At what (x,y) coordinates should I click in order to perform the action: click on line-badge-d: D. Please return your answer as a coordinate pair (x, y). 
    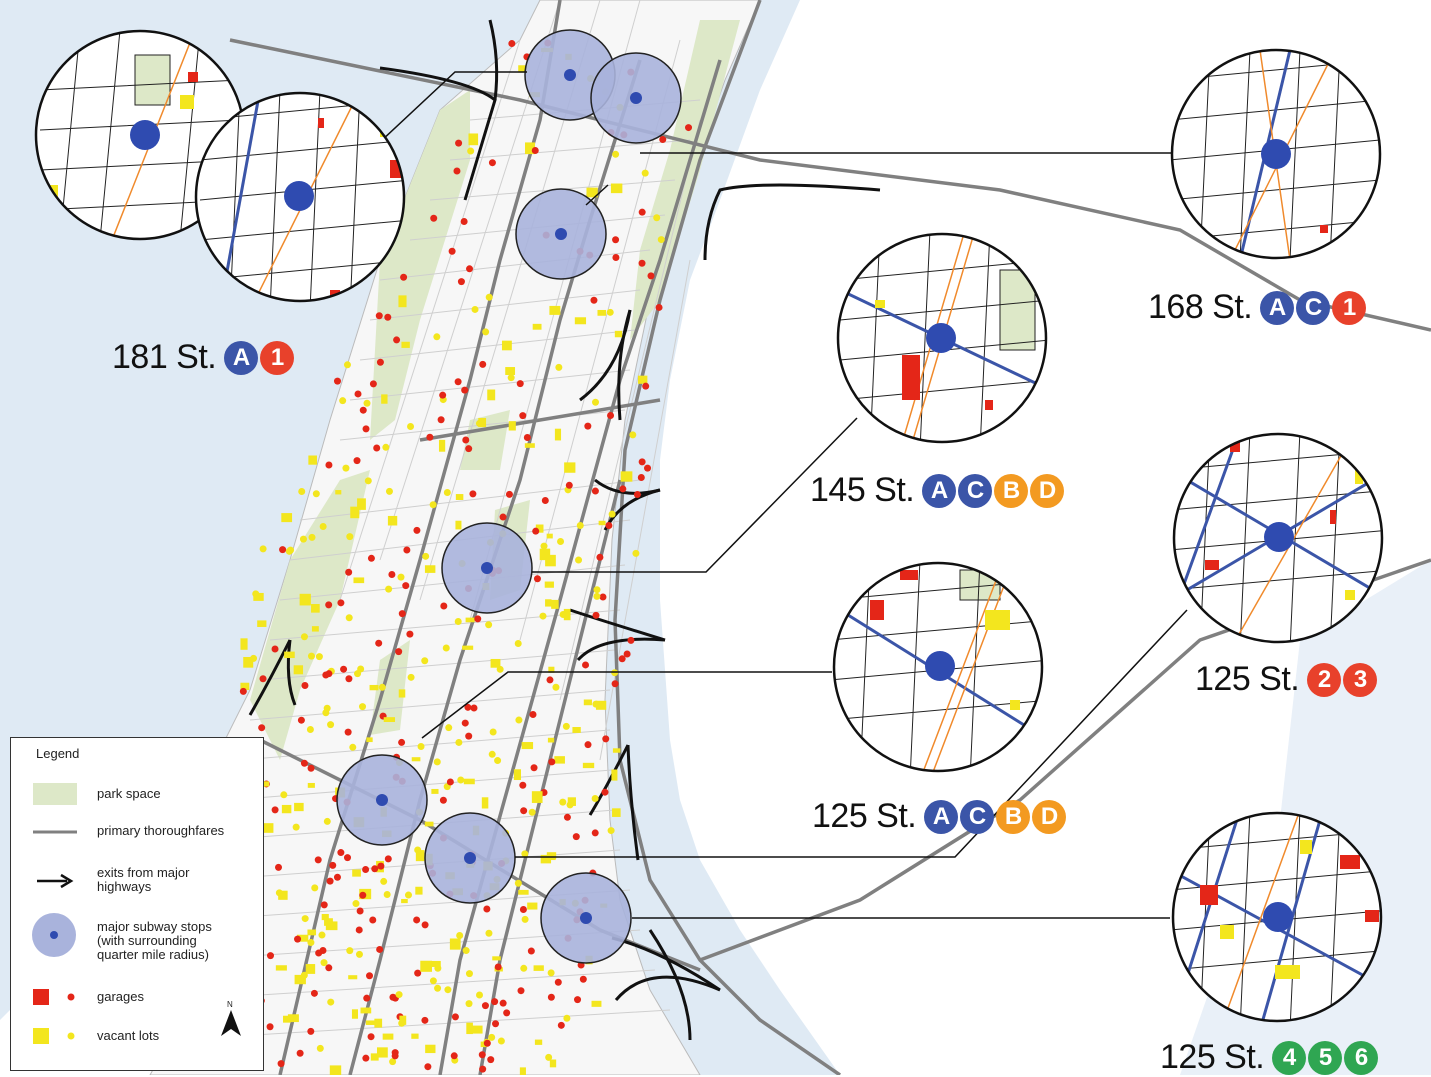
    Looking at the image, I should click on (1049, 816).